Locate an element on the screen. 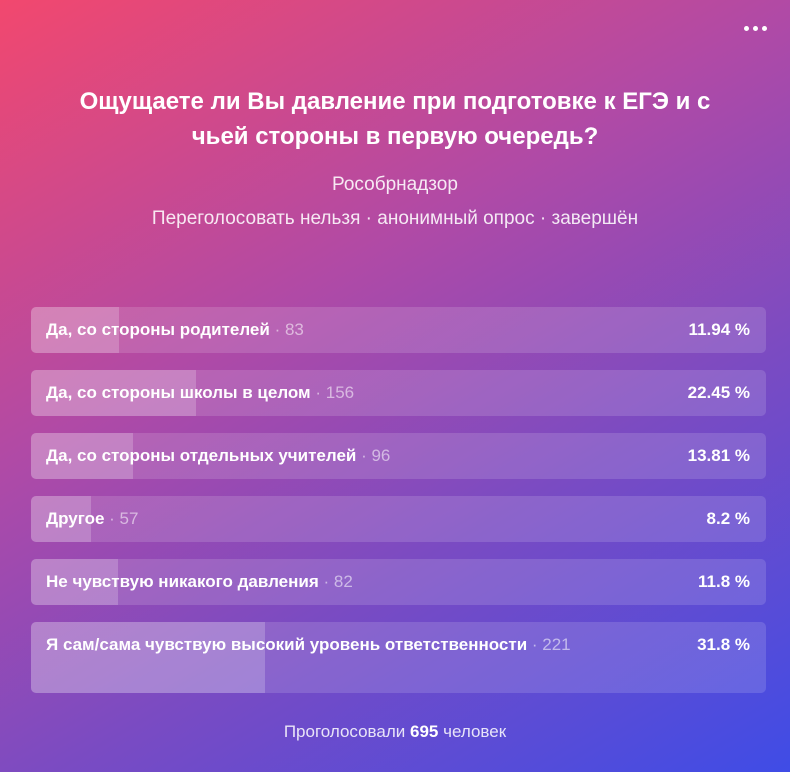 This screenshot has height=772, width=790. poll-option-count: · 83 is located at coordinates (289, 329).